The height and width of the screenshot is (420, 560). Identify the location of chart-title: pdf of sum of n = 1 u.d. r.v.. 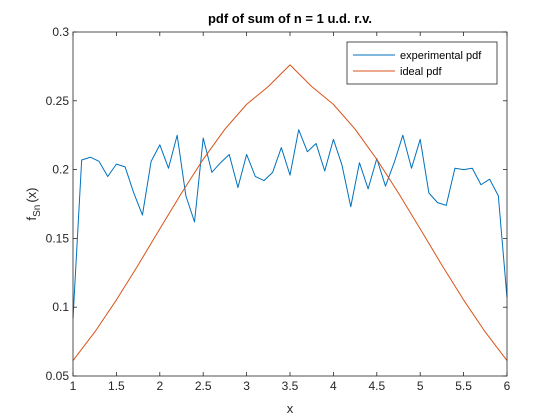
(290, 18).